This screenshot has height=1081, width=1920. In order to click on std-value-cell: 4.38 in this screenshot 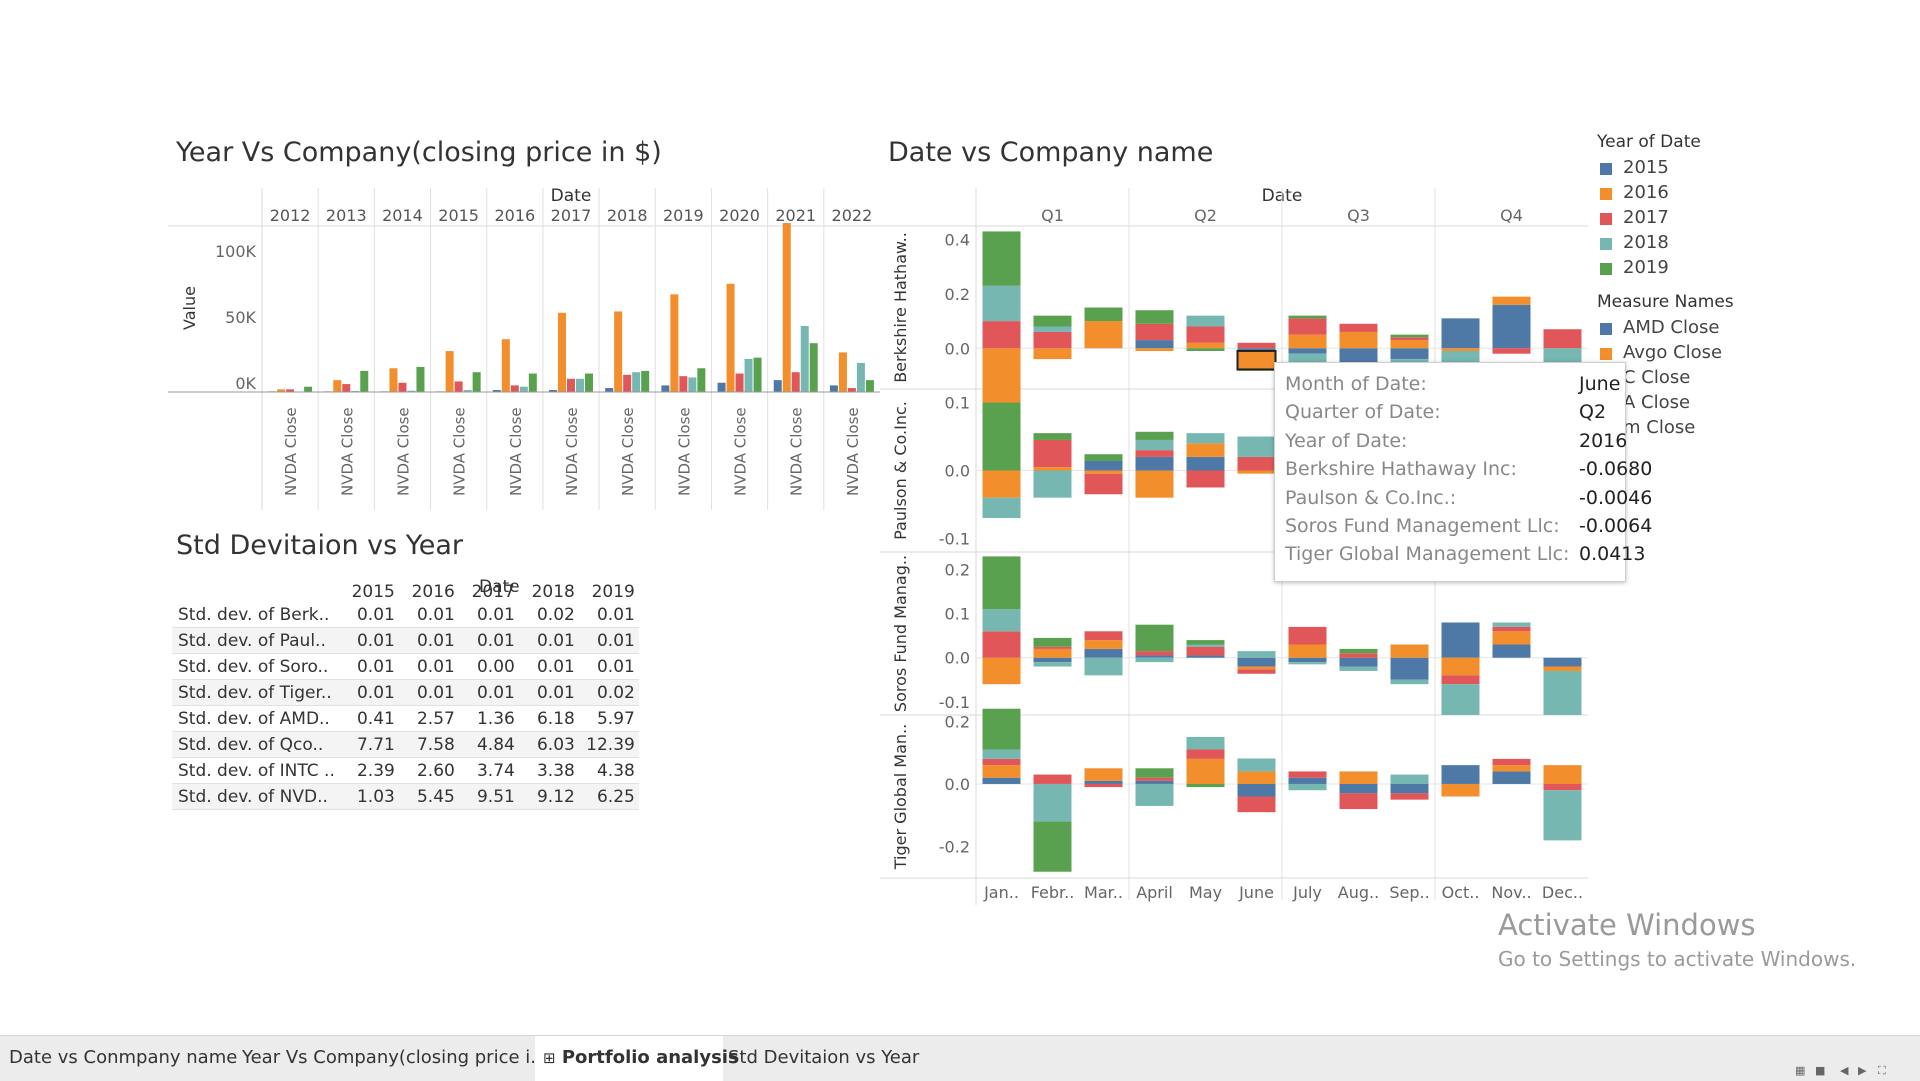, I will do `click(615, 770)`.